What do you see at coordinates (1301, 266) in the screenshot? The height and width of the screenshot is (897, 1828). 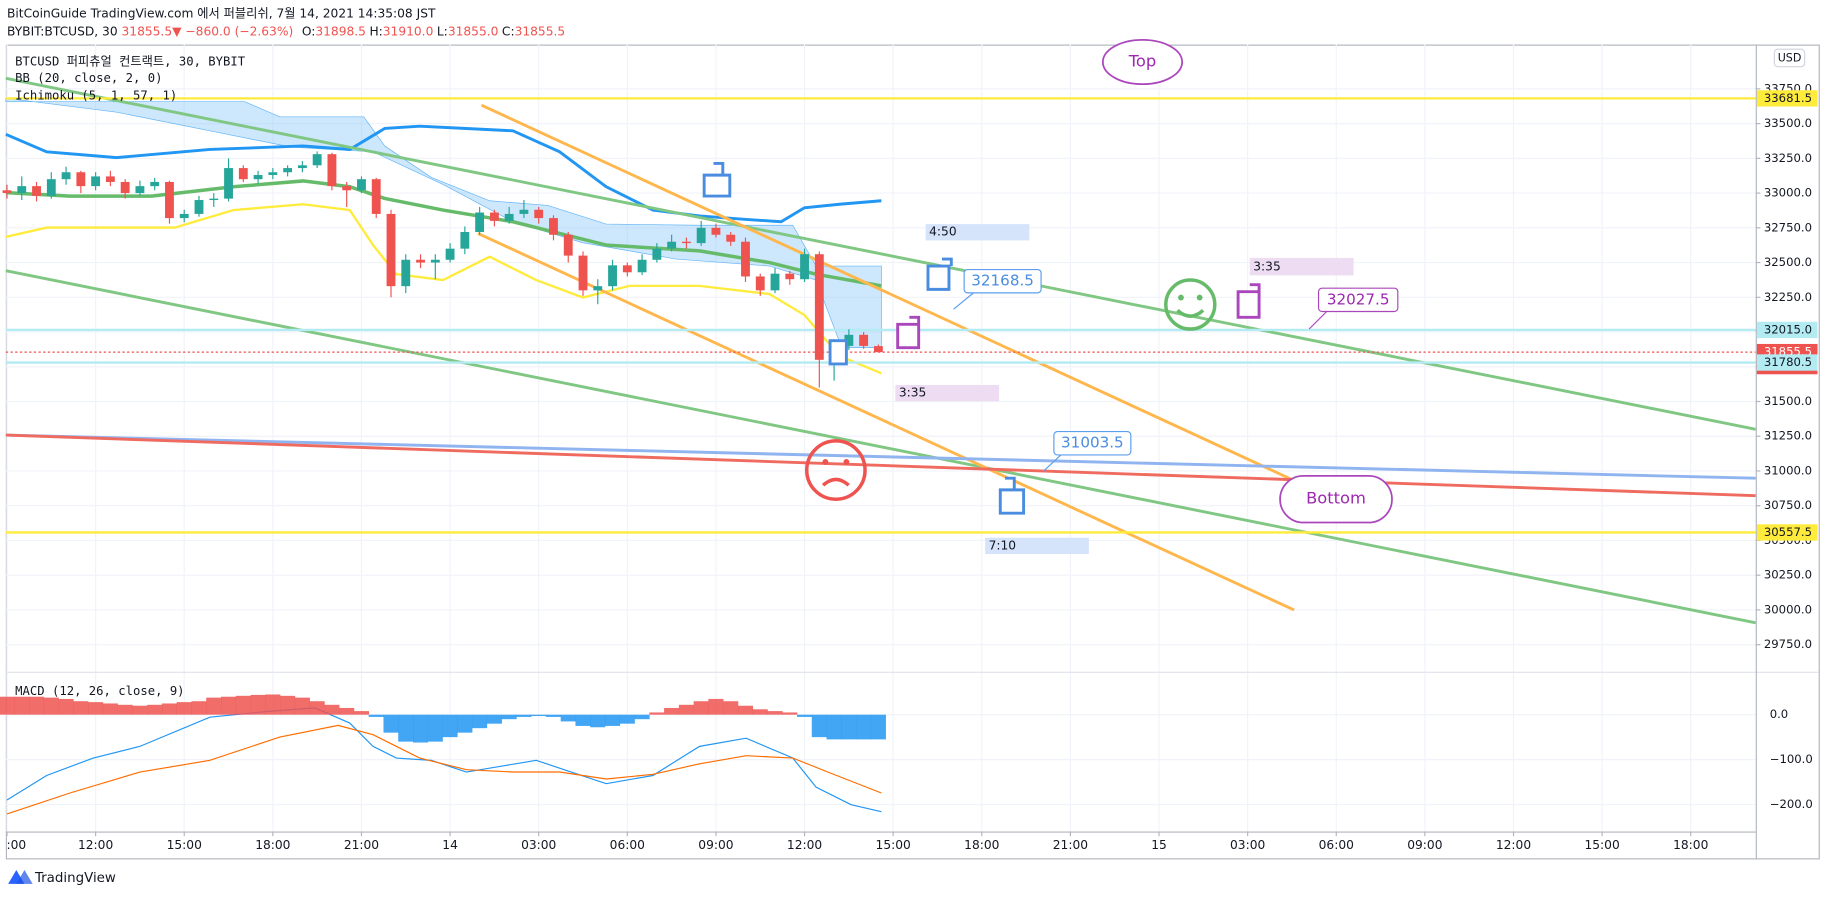 I see `duration-box` at bounding box center [1301, 266].